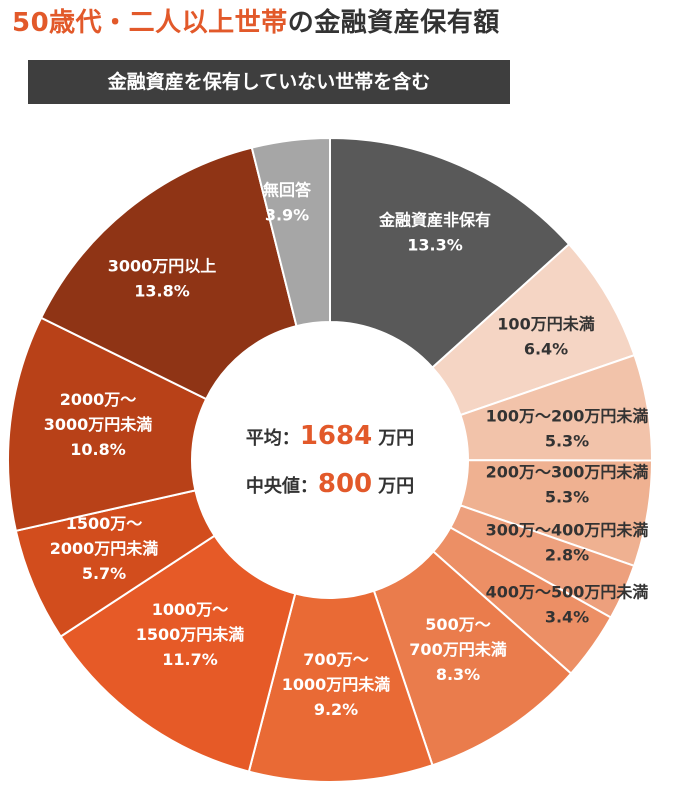  Describe the element at coordinates (104, 523) in the screenshot. I see `slice-category-text: 1500万～` at that location.